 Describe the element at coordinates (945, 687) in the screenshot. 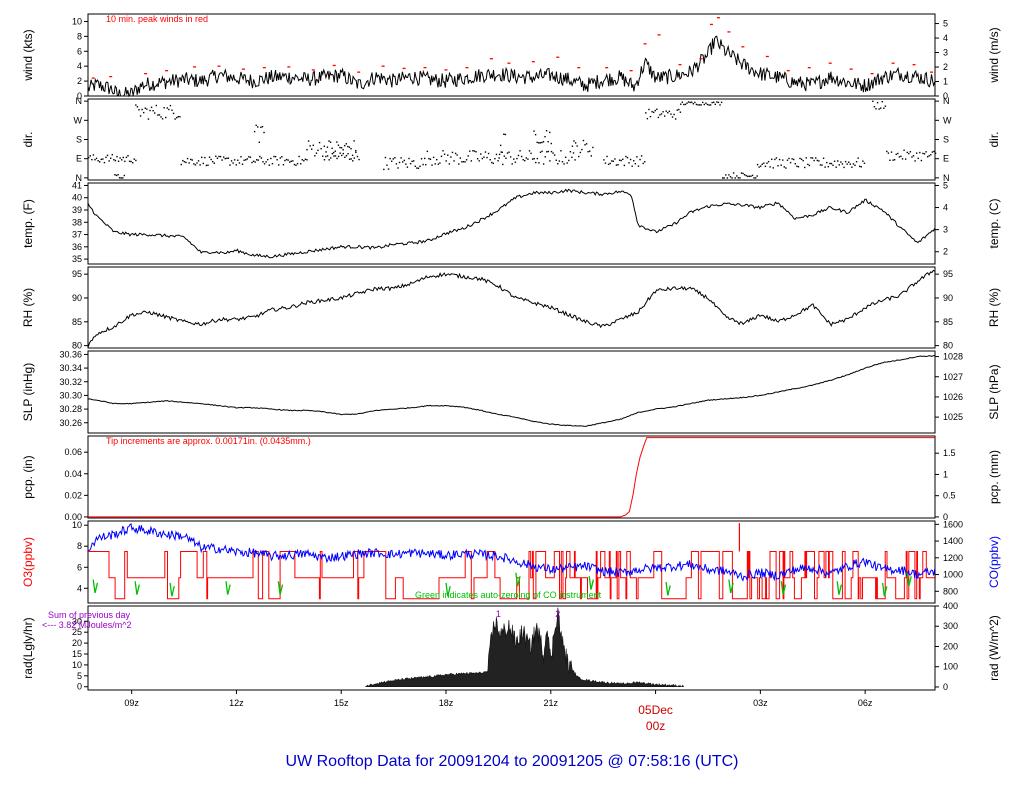

I see `rad-tick-label-right: 0` at that location.